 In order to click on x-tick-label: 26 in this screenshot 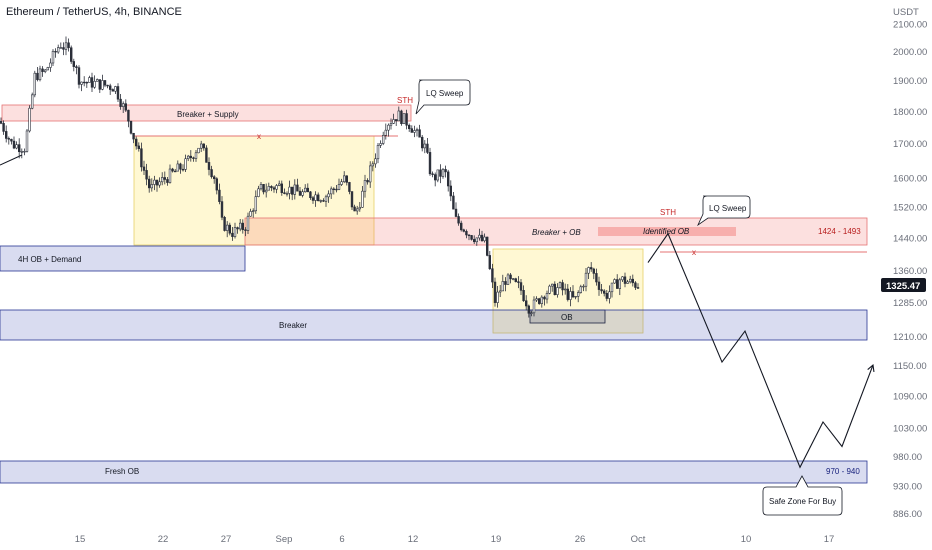, I will do `click(580, 539)`.